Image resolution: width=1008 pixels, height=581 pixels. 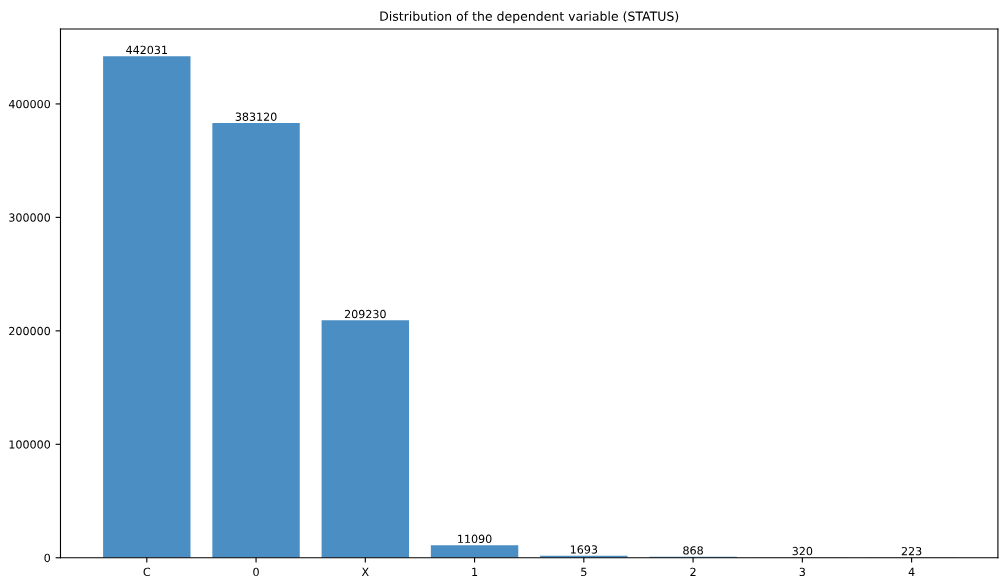 I want to click on x-tick-label: X, so click(x=365, y=571).